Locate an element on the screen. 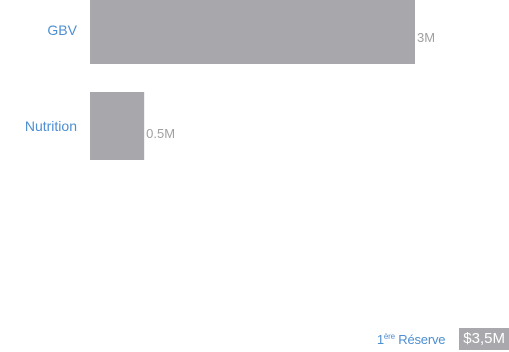 This screenshot has width=509, height=352. category-label-nutrition: Nutrition is located at coordinates (51, 126).